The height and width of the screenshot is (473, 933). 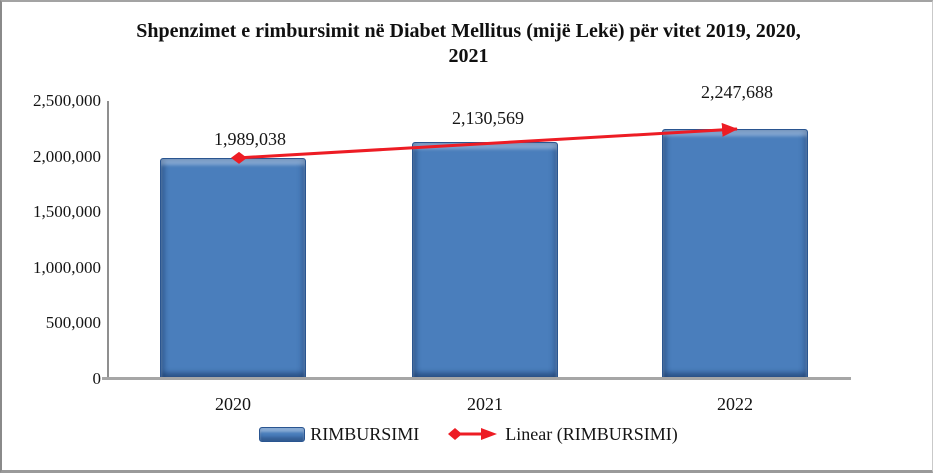 I want to click on x-axis-label-2021: 2021, so click(x=485, y=404).